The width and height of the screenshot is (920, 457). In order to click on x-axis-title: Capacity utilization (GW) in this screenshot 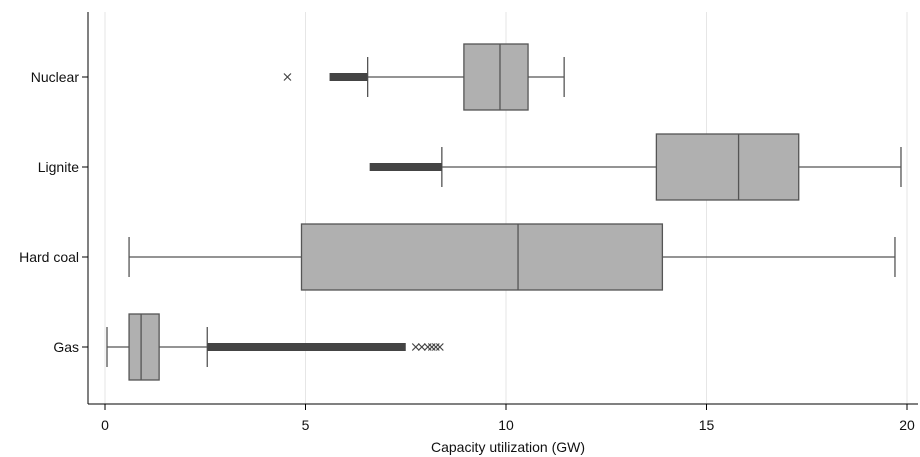, I will do `click(508, 447)`.